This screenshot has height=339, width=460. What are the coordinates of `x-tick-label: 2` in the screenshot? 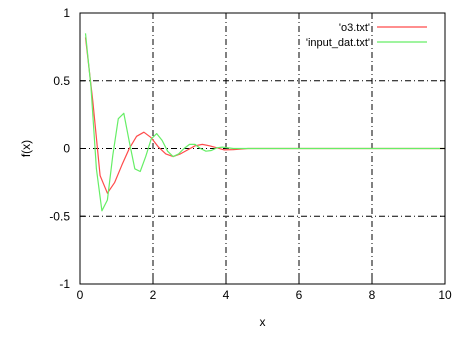 It's located at (153, 295).